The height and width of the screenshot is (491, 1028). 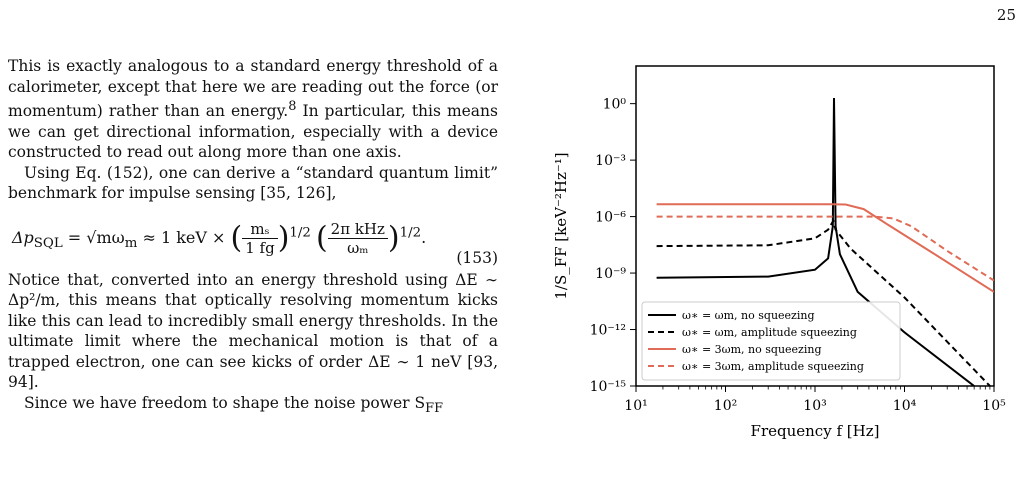 What do you see at coordinates (771, 341) in the screenshot?
I see `legend-box` at bounding box center [771, 341].